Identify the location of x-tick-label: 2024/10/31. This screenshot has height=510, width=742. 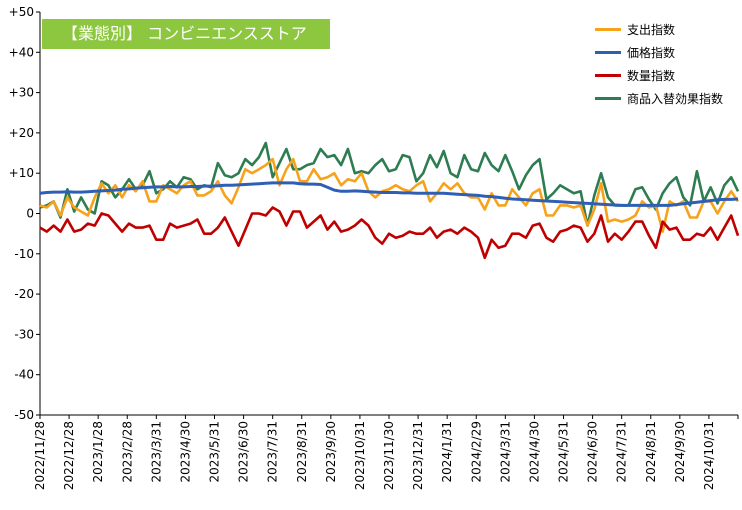
(709, 455).